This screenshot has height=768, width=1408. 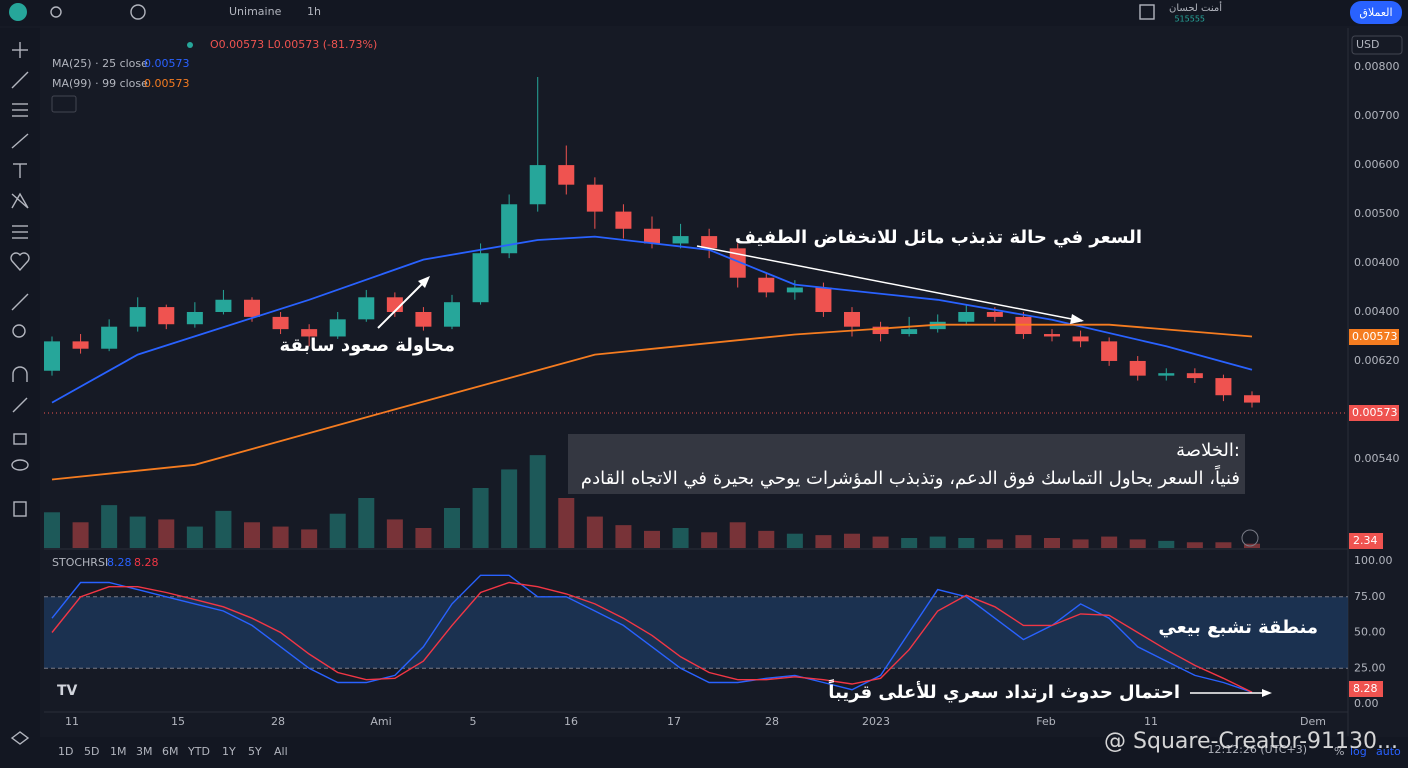 I want to click on stoch-tick-label: 100.00, so click(x=1373, y=560).